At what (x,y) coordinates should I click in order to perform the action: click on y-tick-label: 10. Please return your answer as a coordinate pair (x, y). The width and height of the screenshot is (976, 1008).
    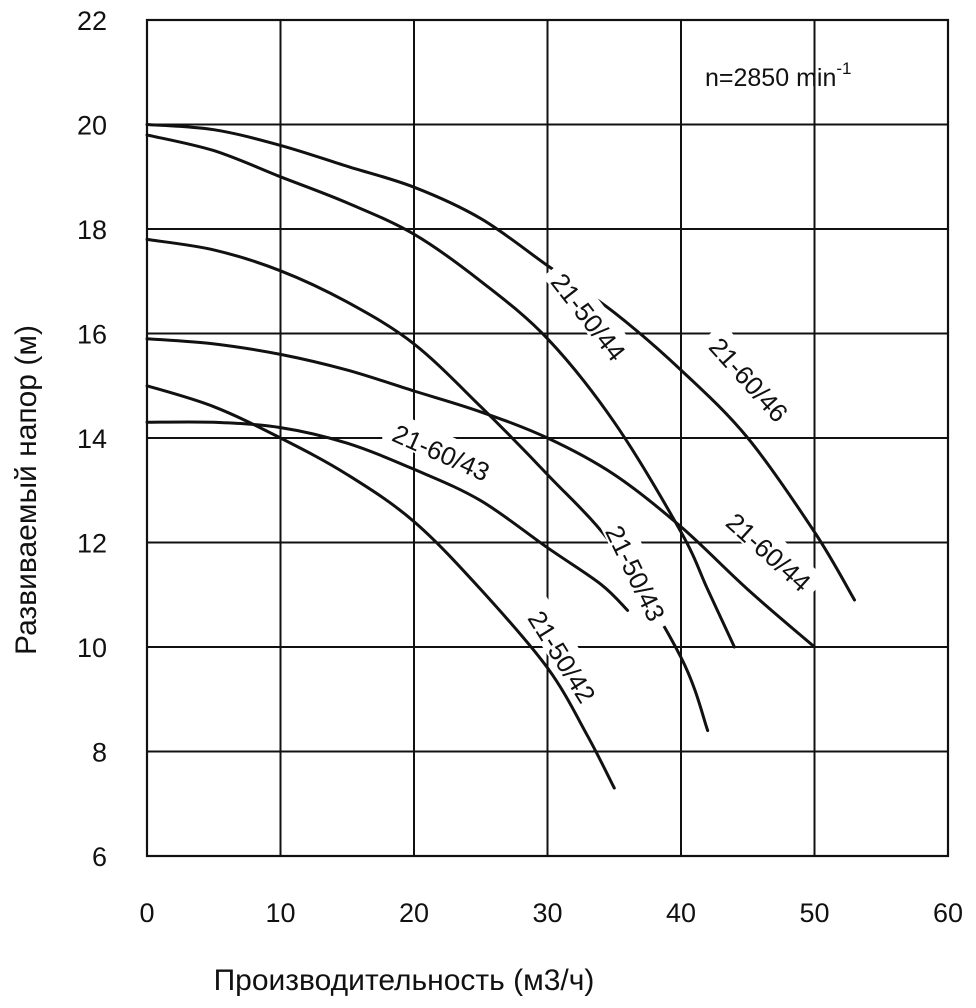
    Looking at the image, I should click on (92, 648).